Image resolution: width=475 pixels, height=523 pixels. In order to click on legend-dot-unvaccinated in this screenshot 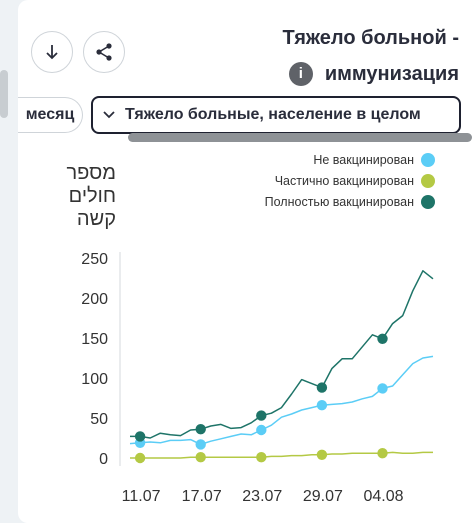, I will do `click(428, 159)`.